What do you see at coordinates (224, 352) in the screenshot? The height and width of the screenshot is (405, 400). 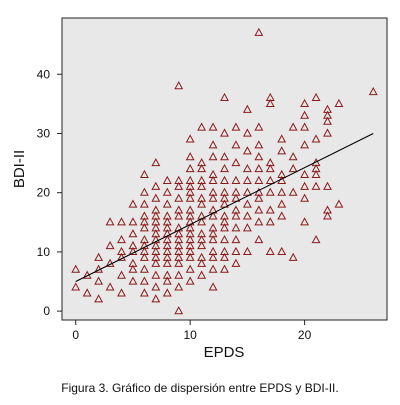 I see `x-axis-title: EPDS` at bounding box center [224, 352].